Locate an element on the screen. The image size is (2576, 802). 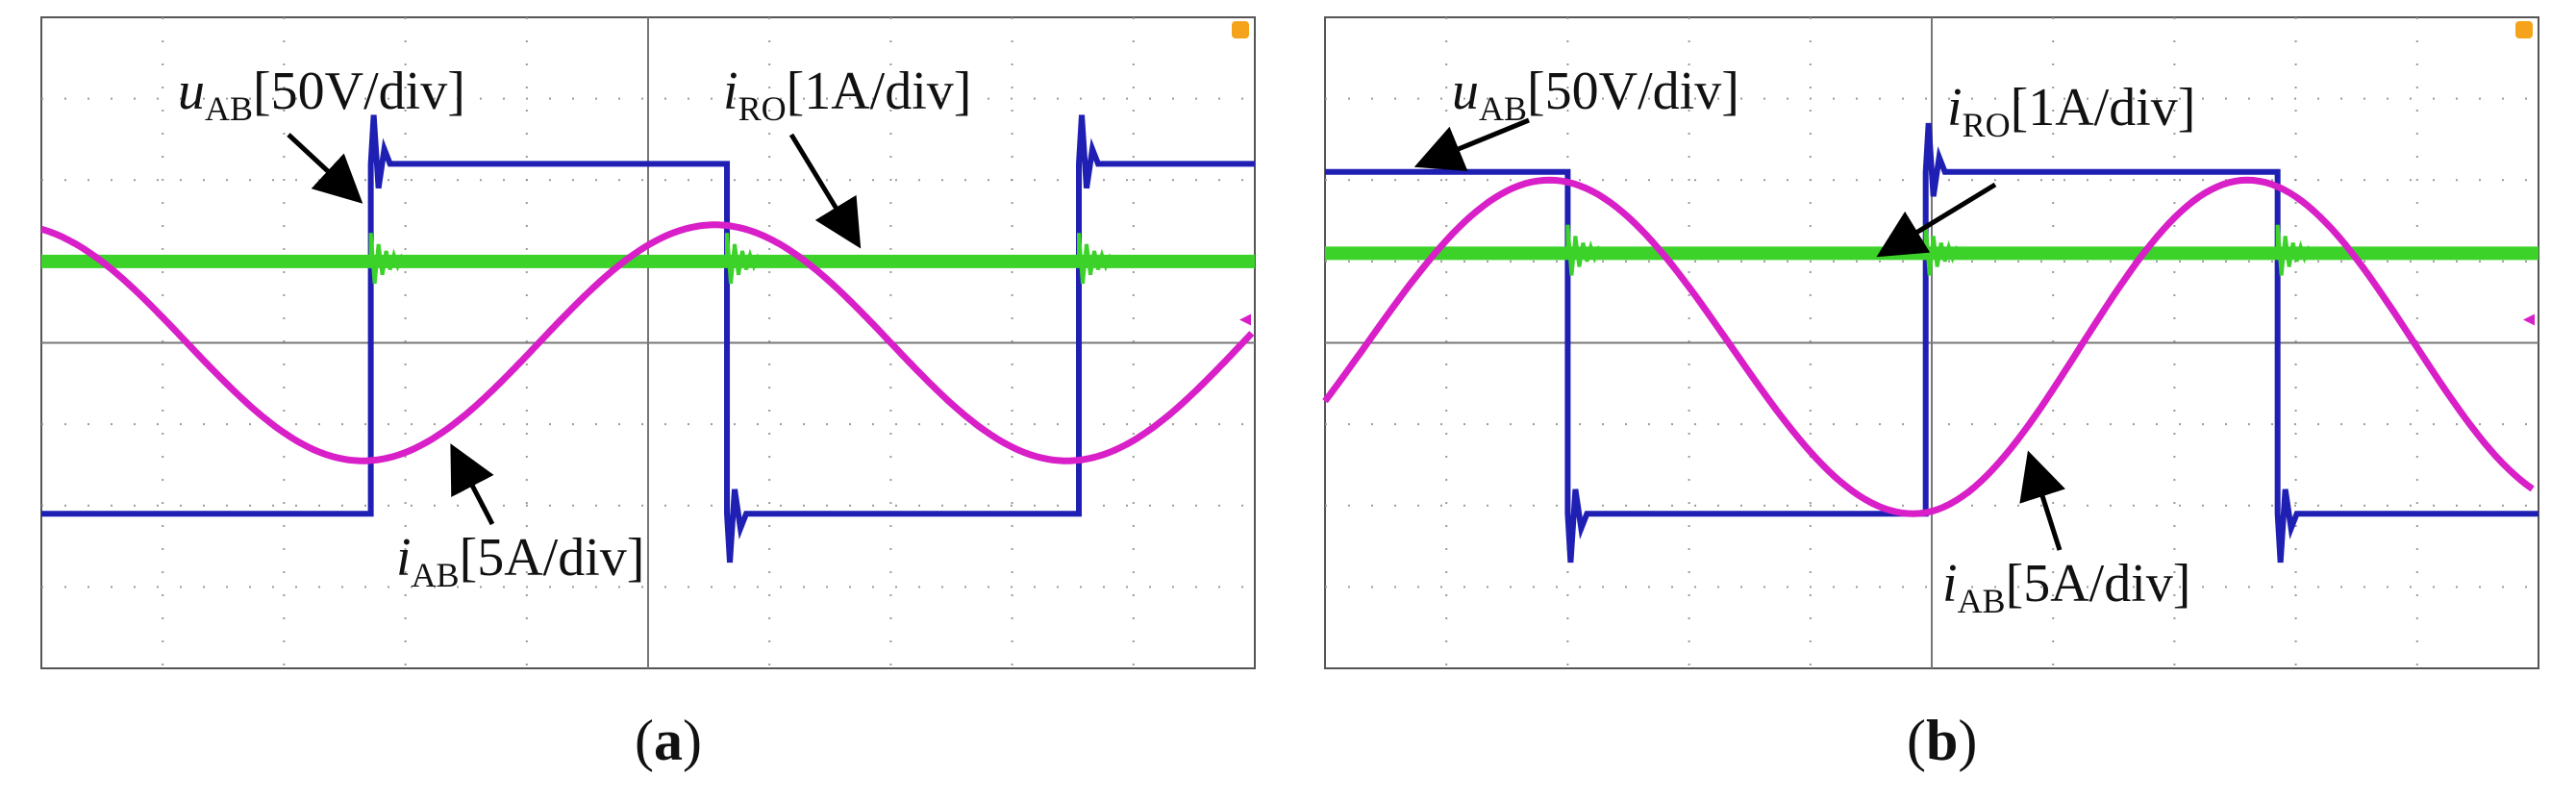
label-i-ro-a: iRO[1A/div] is located at coordinates (847, 95).